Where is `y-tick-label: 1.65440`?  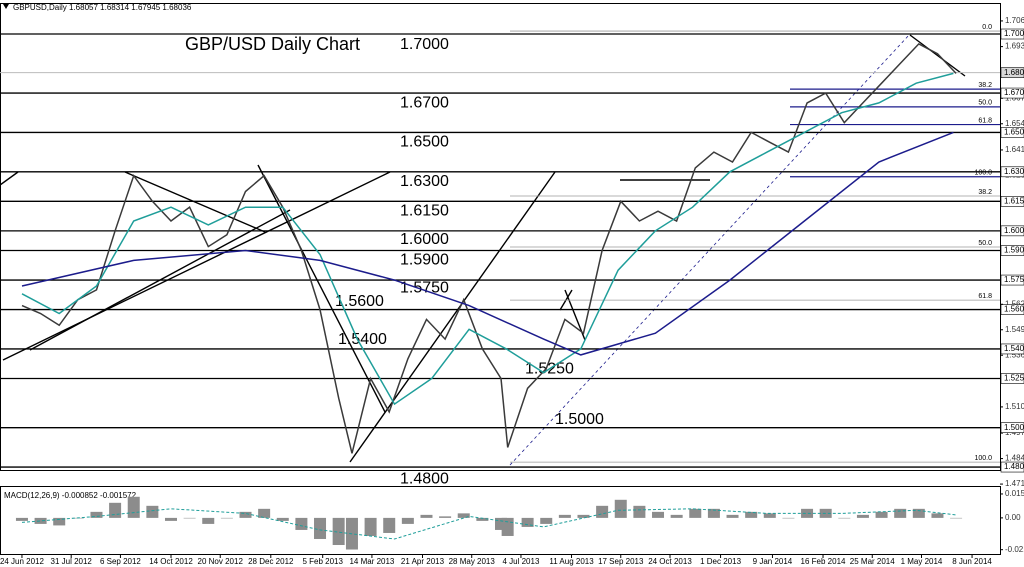
y-tick-label: 1.65440 is located at coordinates (1014, 123).